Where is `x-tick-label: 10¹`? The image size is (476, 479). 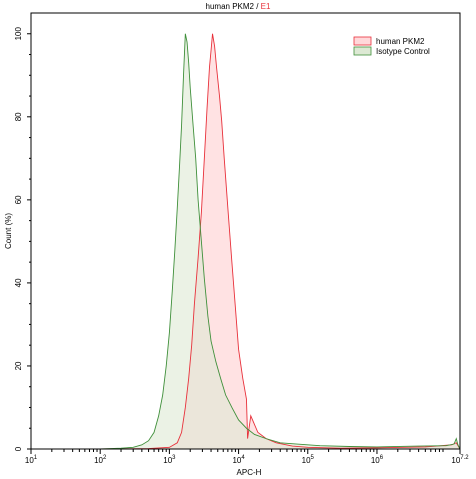 x-tick-label: 10¹ is located at coordinates (31, 460).